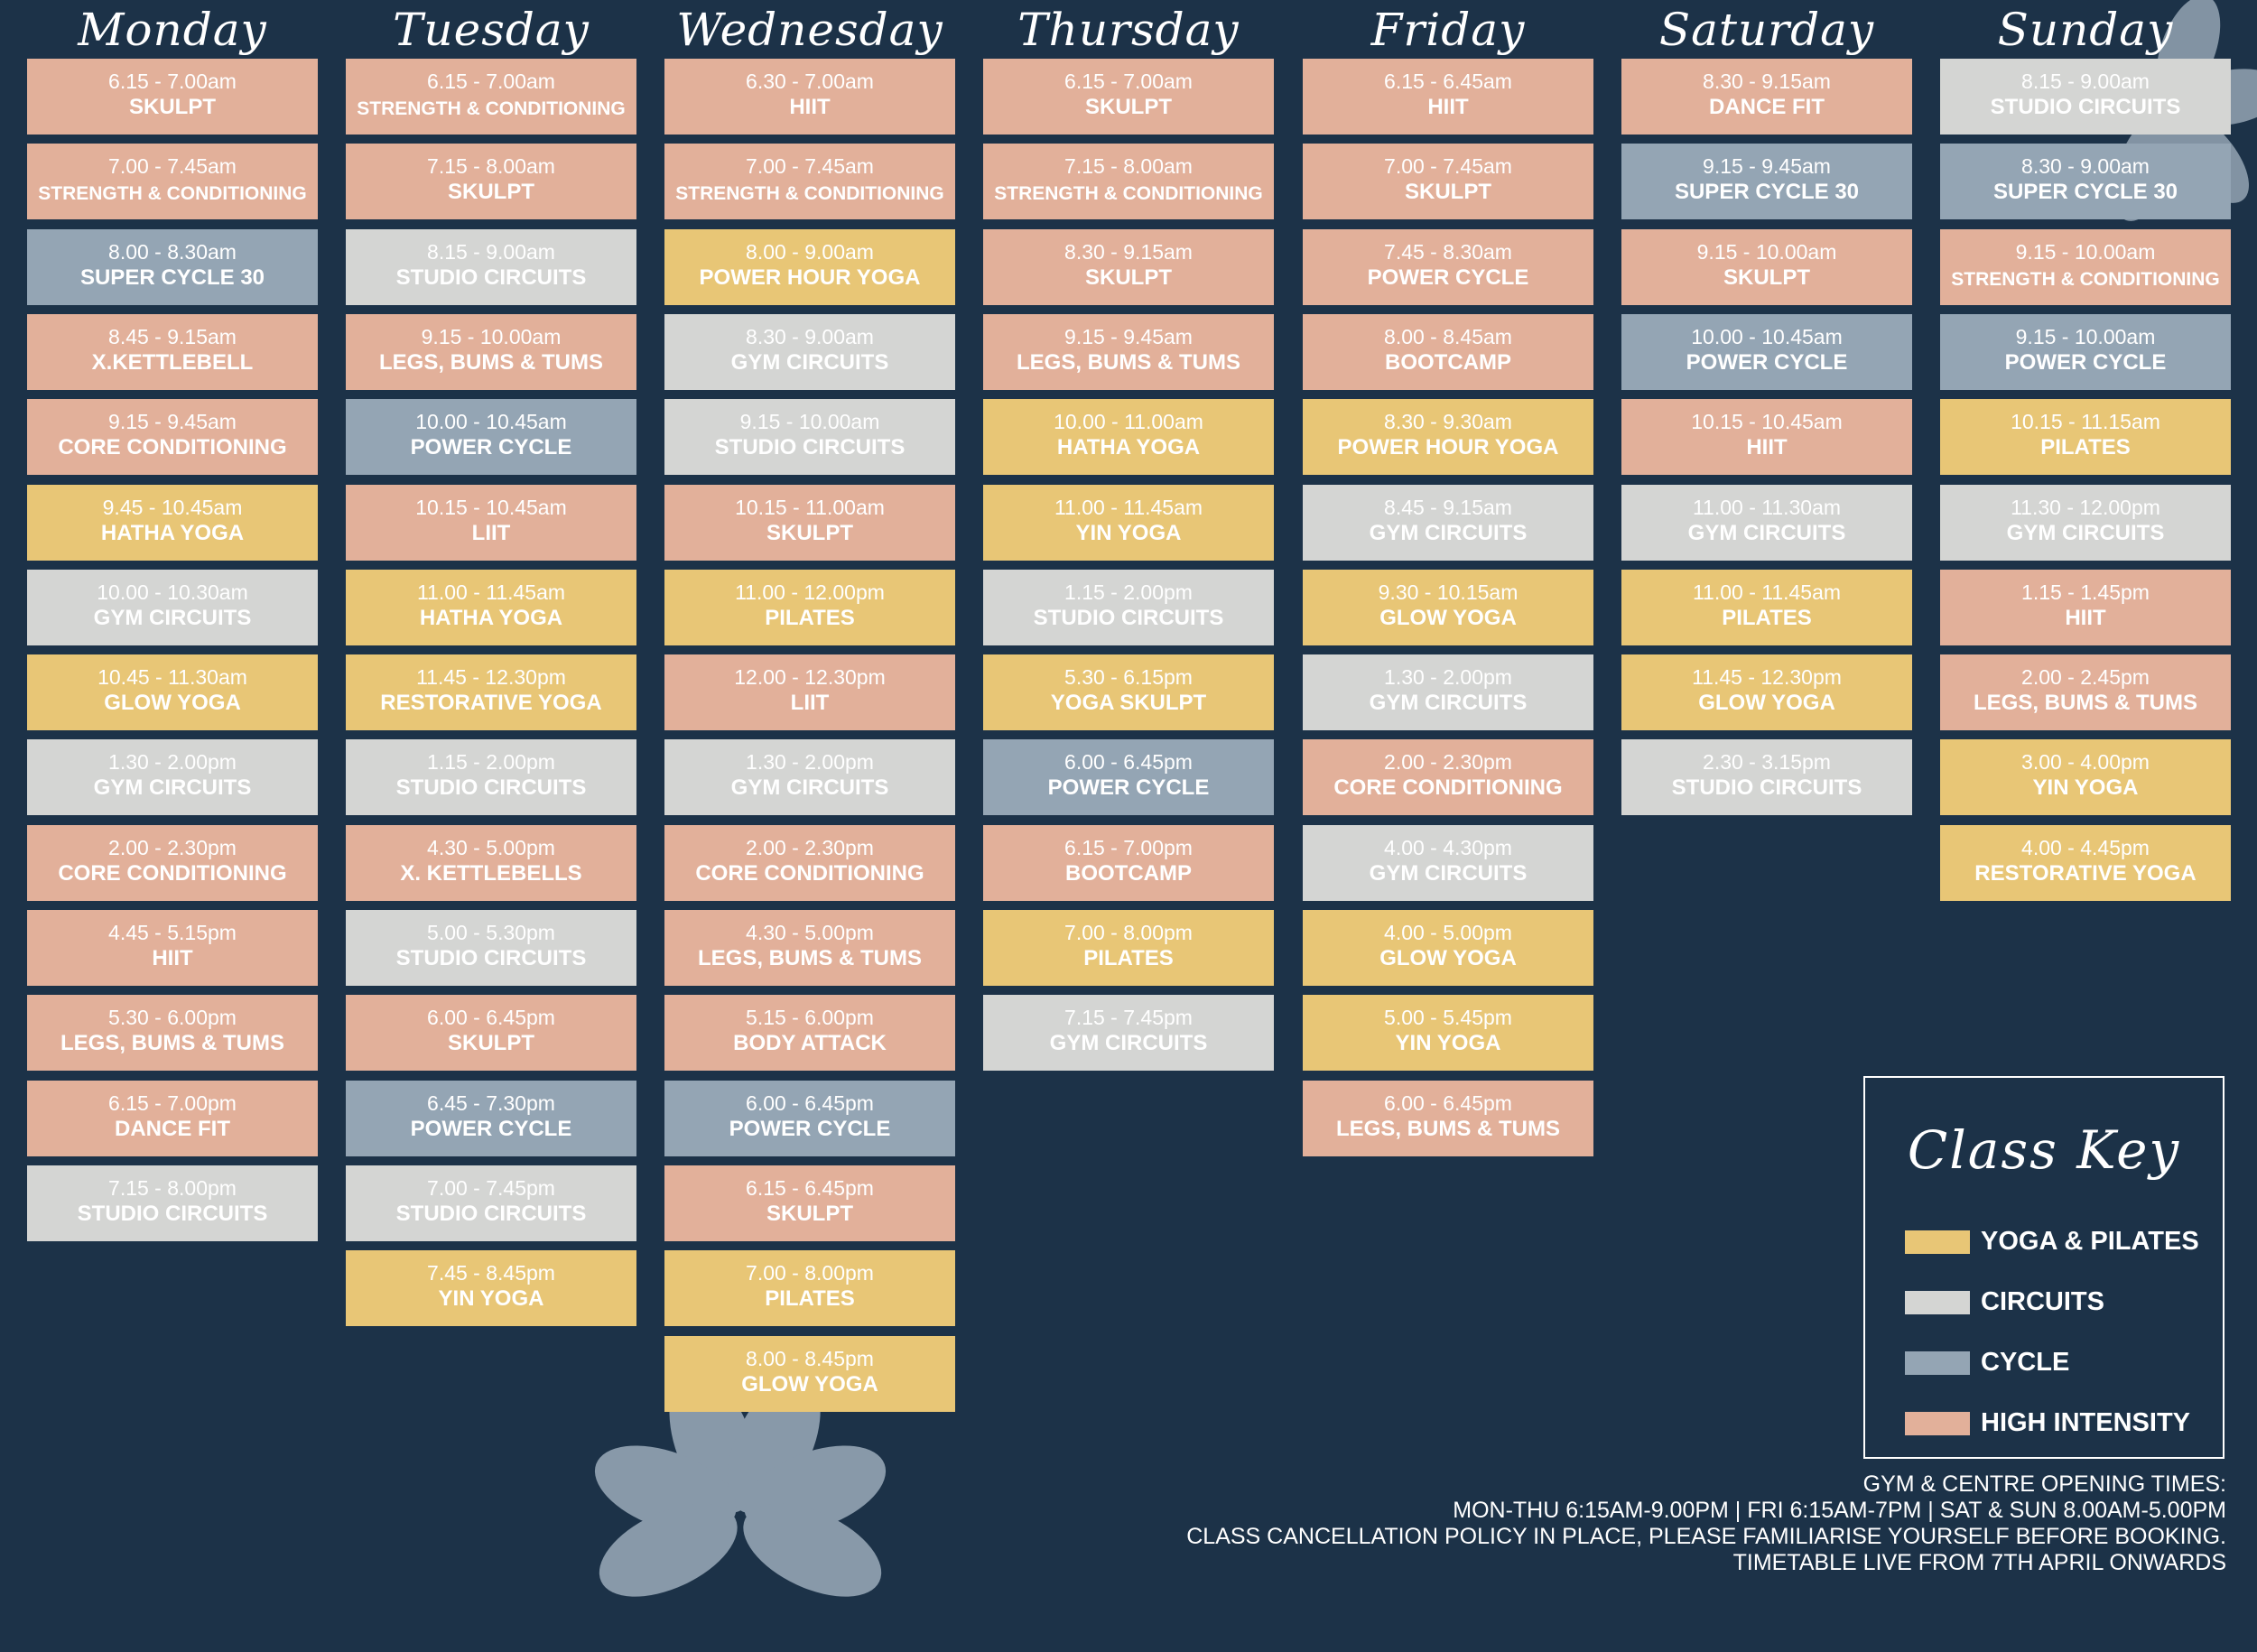 This screenshot has width=2257, height=1652. I want to click on class-slot: 11.45 - 12.30pm GLOW YOGA, so click(1767, 692).